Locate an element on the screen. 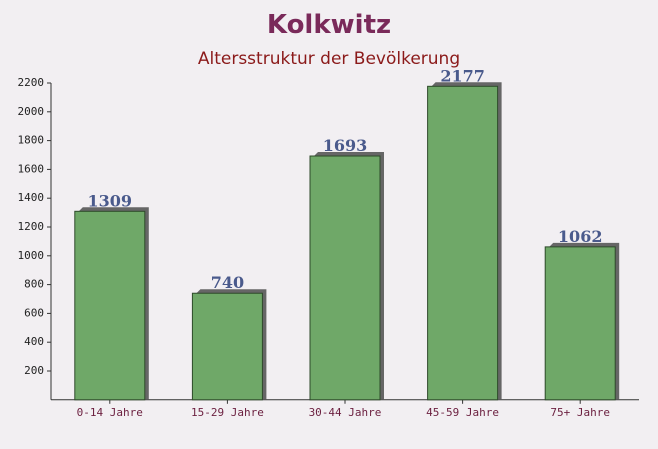  y-tick-label: 1000 is located at coordinates (31, 255).